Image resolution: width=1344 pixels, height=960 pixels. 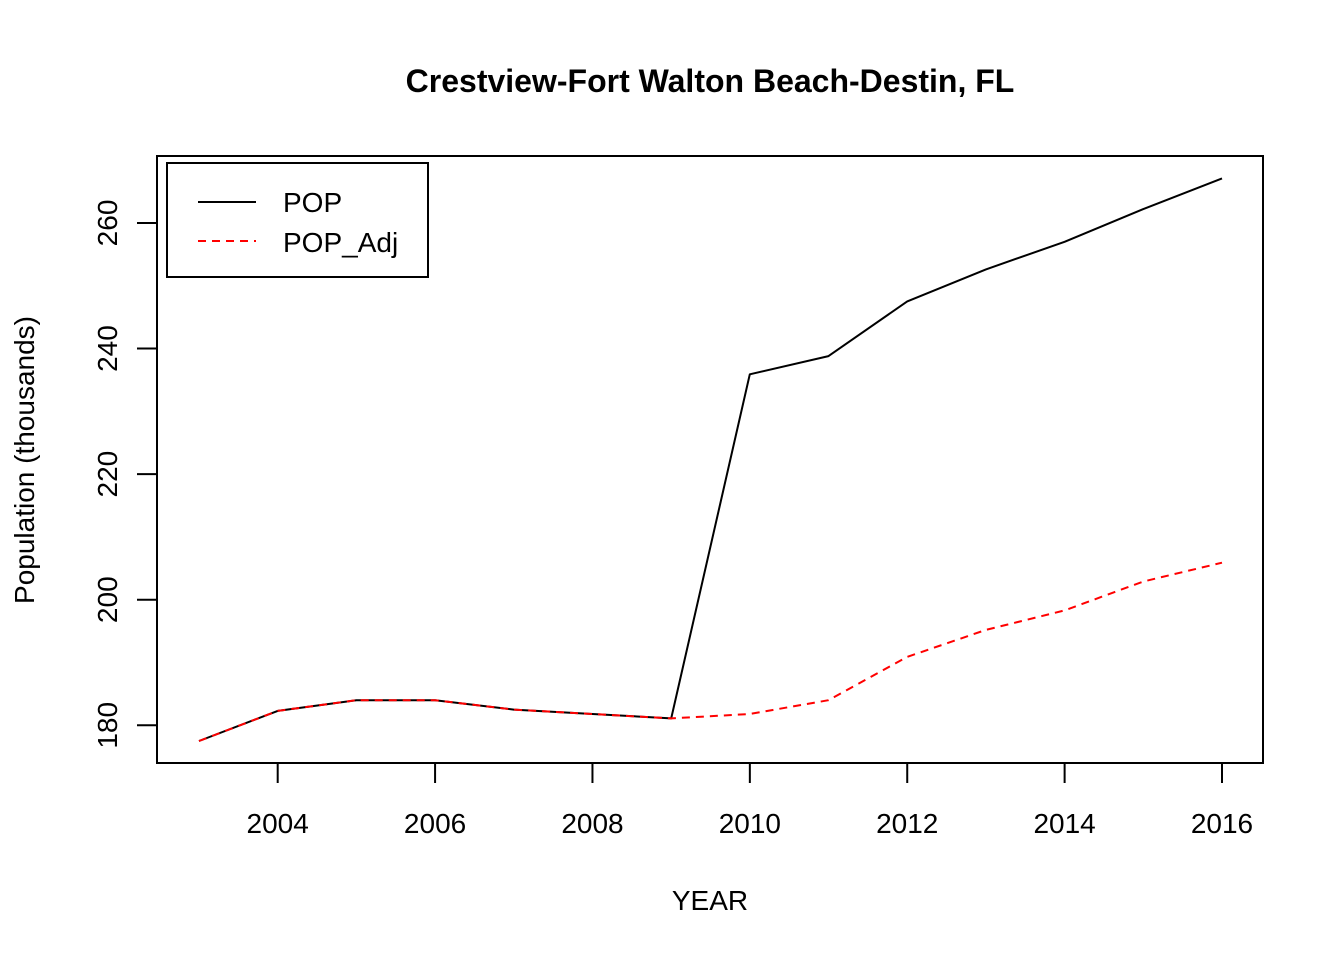 What do you see at coordinates (1064, 823) in the screenshot?
I see `x-tick-label-2014: 2014` at bounding box center [1064, 823].